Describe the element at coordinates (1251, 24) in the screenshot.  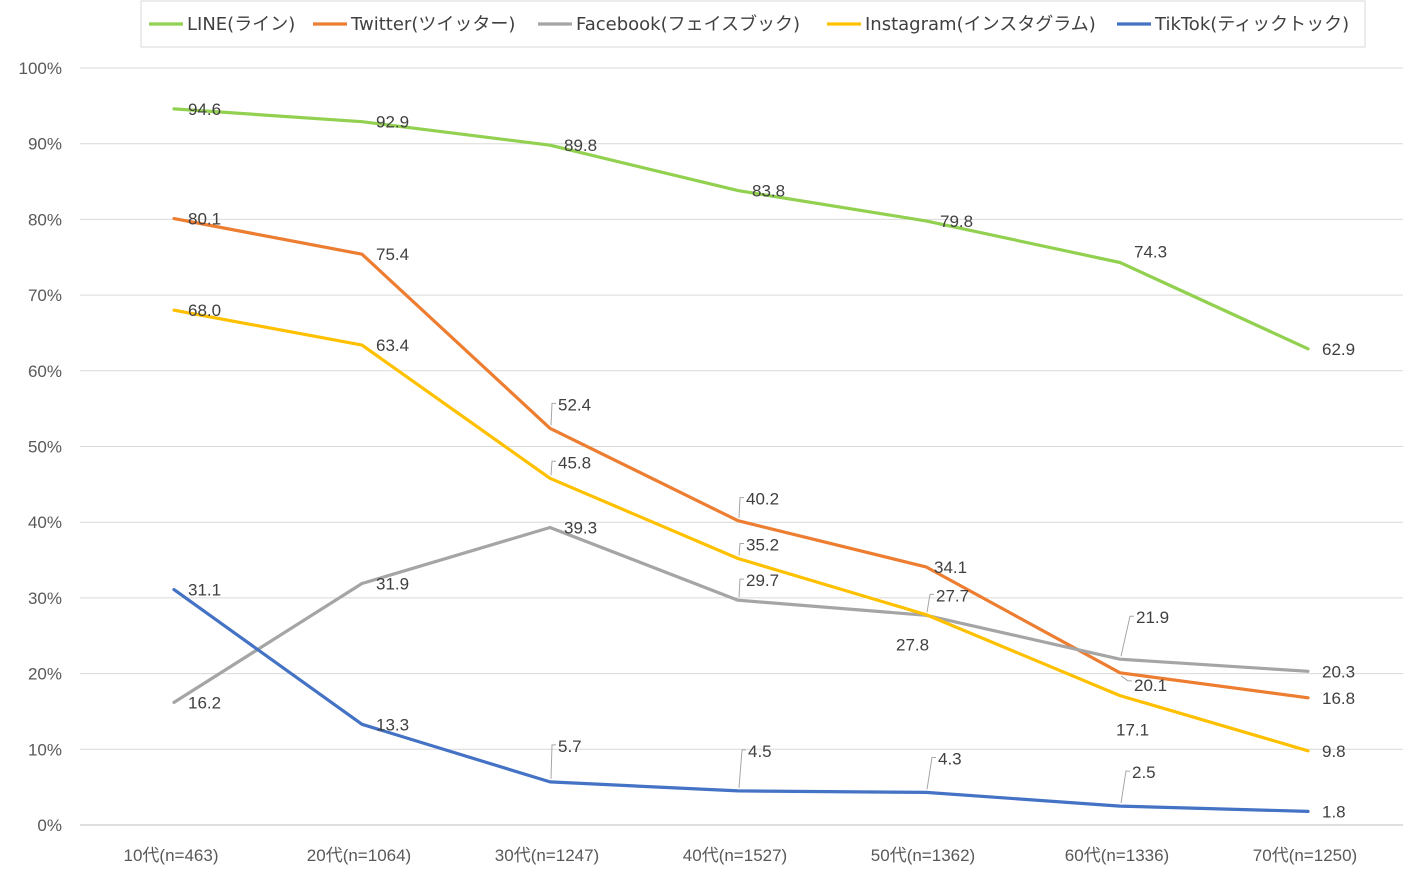
I see `legend-label: TikTok(ティックトック)` at that location.